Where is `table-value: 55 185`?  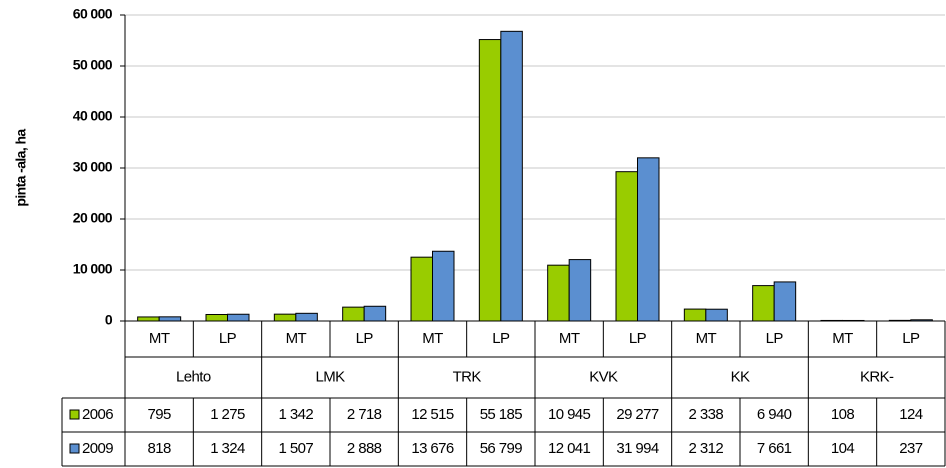 table-value: 55 185 is located at coordinates (501, 414).